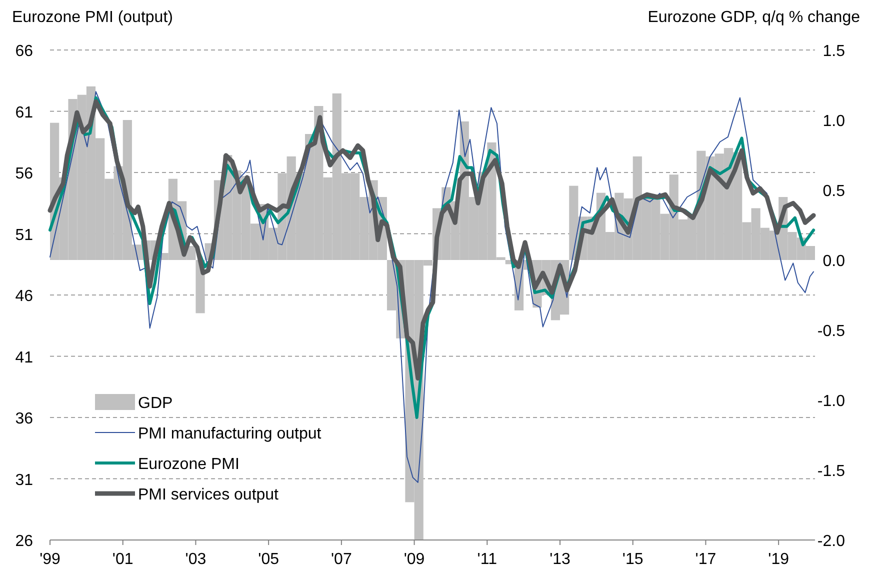 This screenshot has width=869, height=572. Describe the element at coordinates (834, 191) in the screenshot. I see `y2-tick-label: 0.5` at that location.